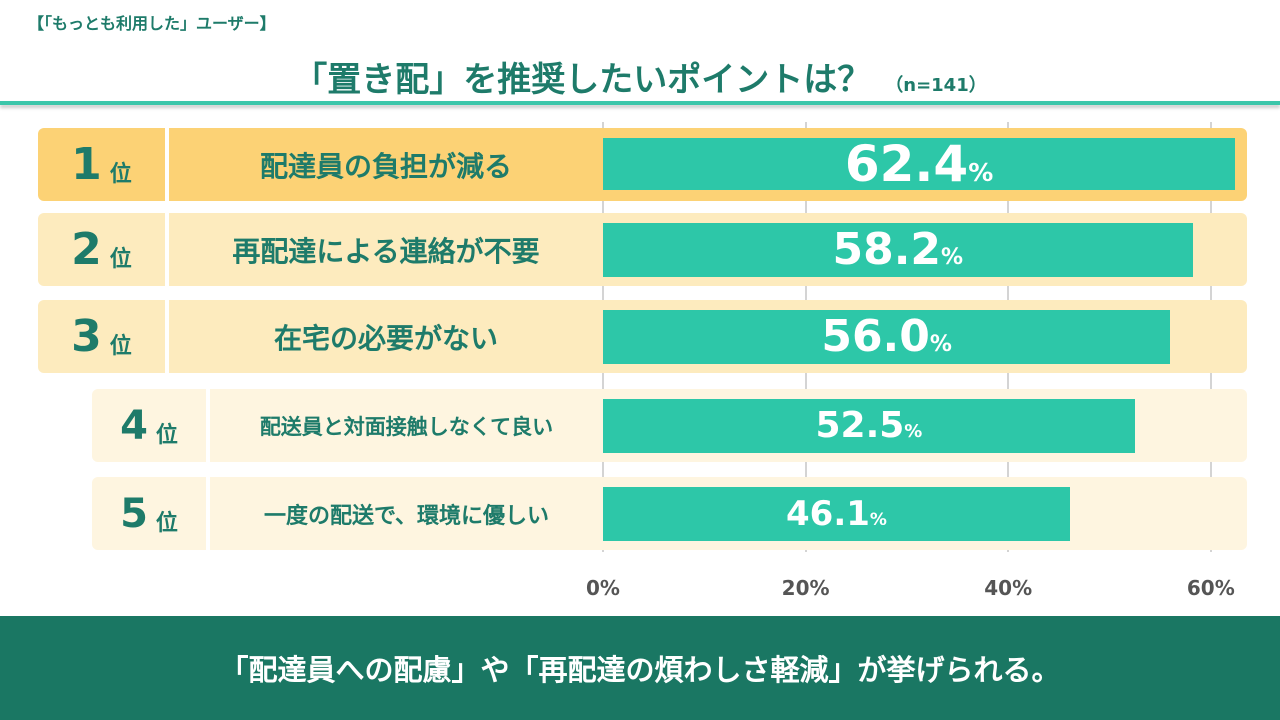 The image size is (1280, 720). Describe the element at coordinates (860, 425) in the screenshot. I see `value-number: 52.5` at that location.